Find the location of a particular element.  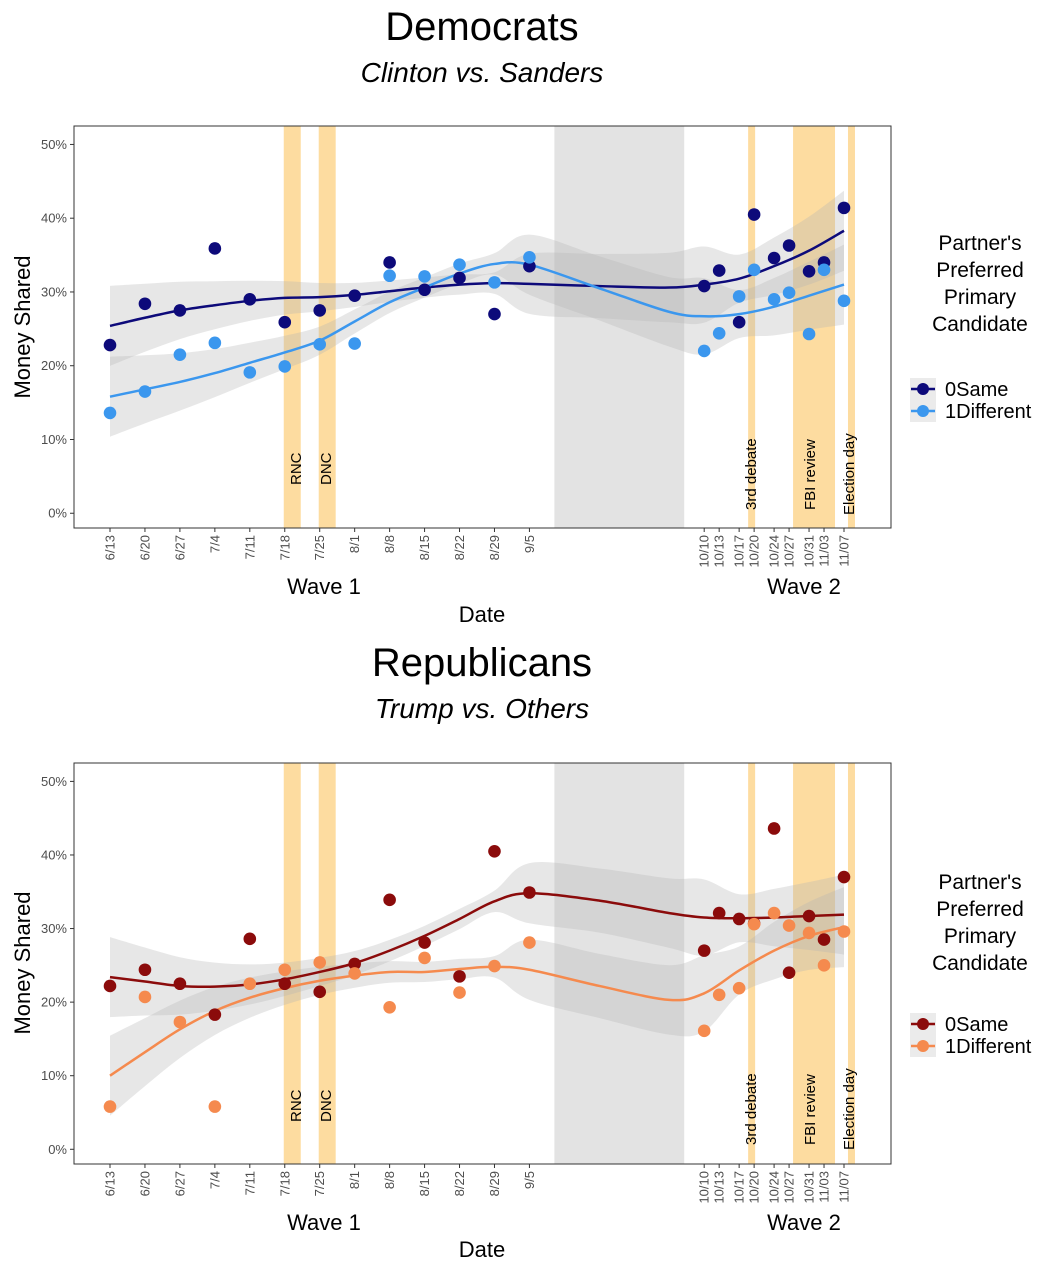

confidence-ribbon-0same is located at coordinates (477, 278).